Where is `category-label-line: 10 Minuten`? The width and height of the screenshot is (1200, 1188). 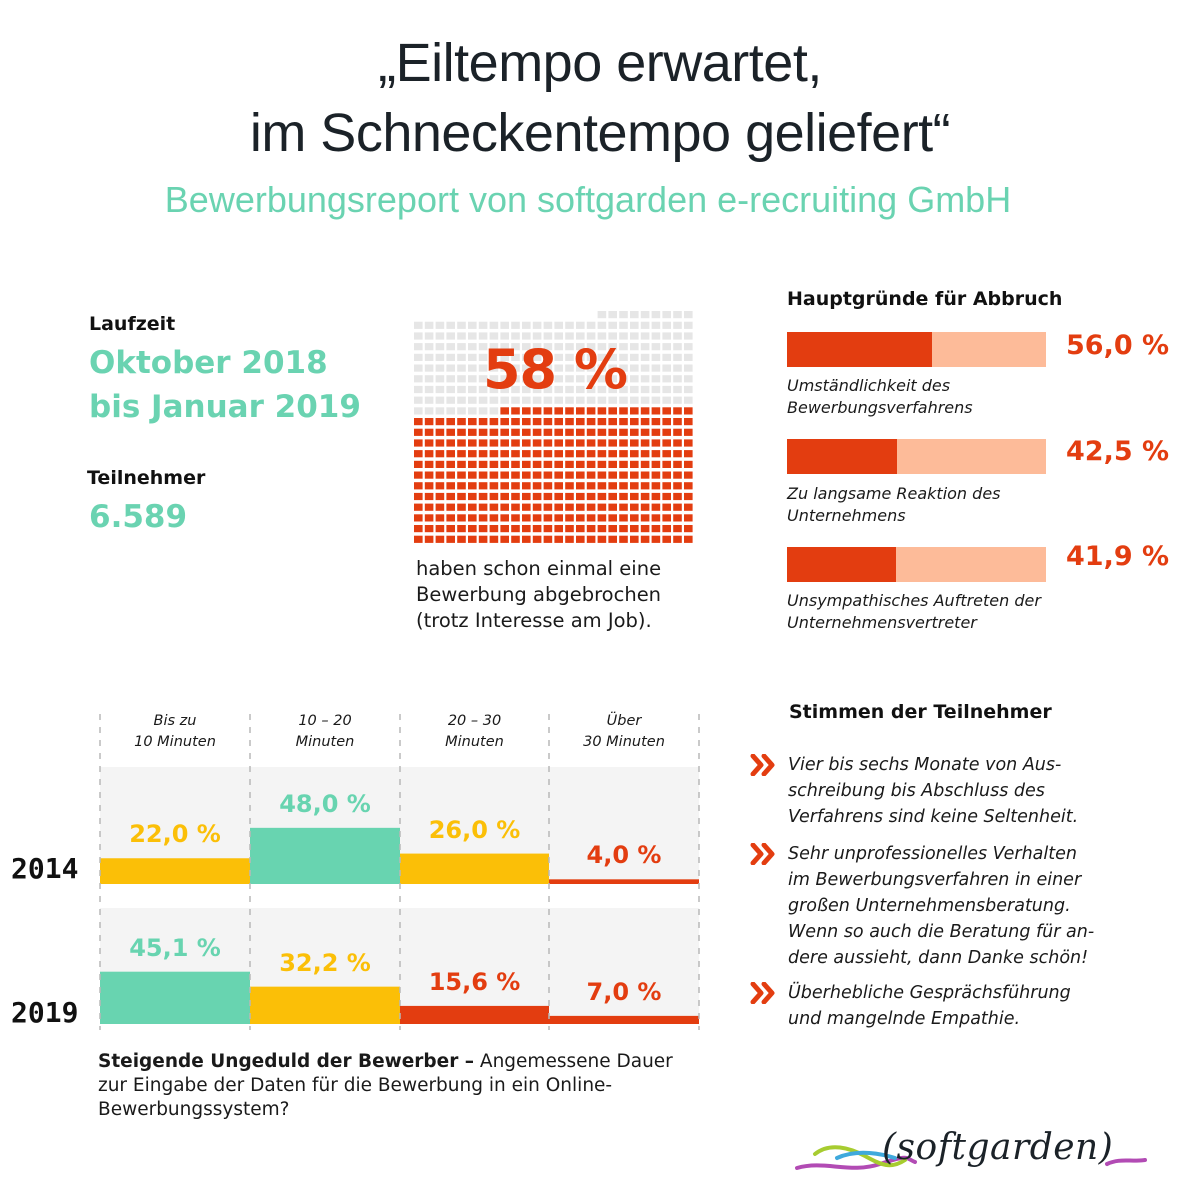
category-label-line: 10 Minuten is located at coordinates (175, 742).